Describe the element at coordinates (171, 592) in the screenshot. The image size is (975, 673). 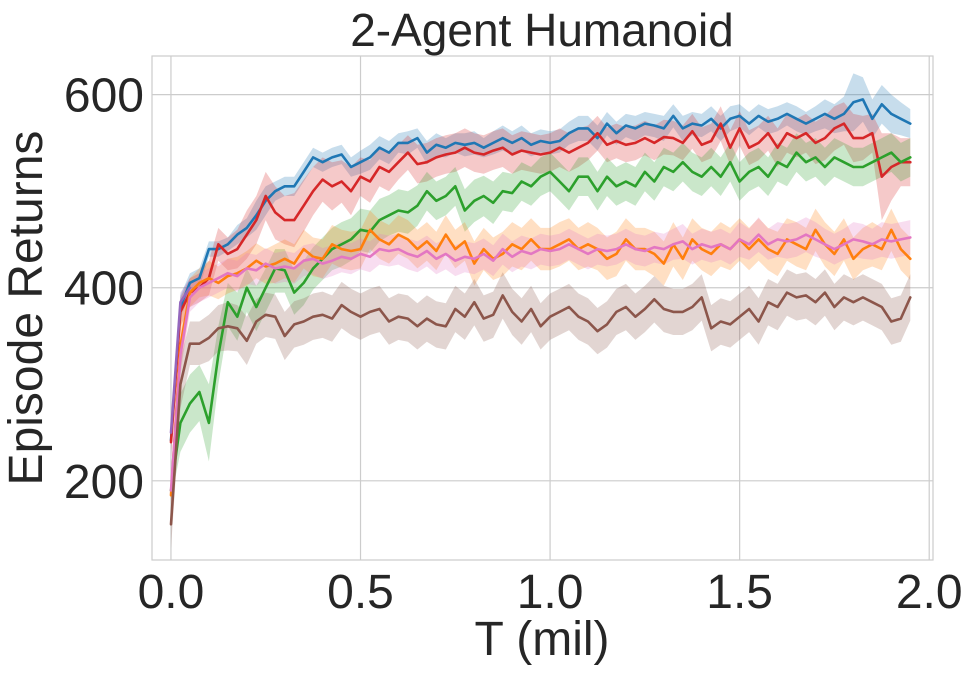
I see `x-tick-label: 0.0` at that location.